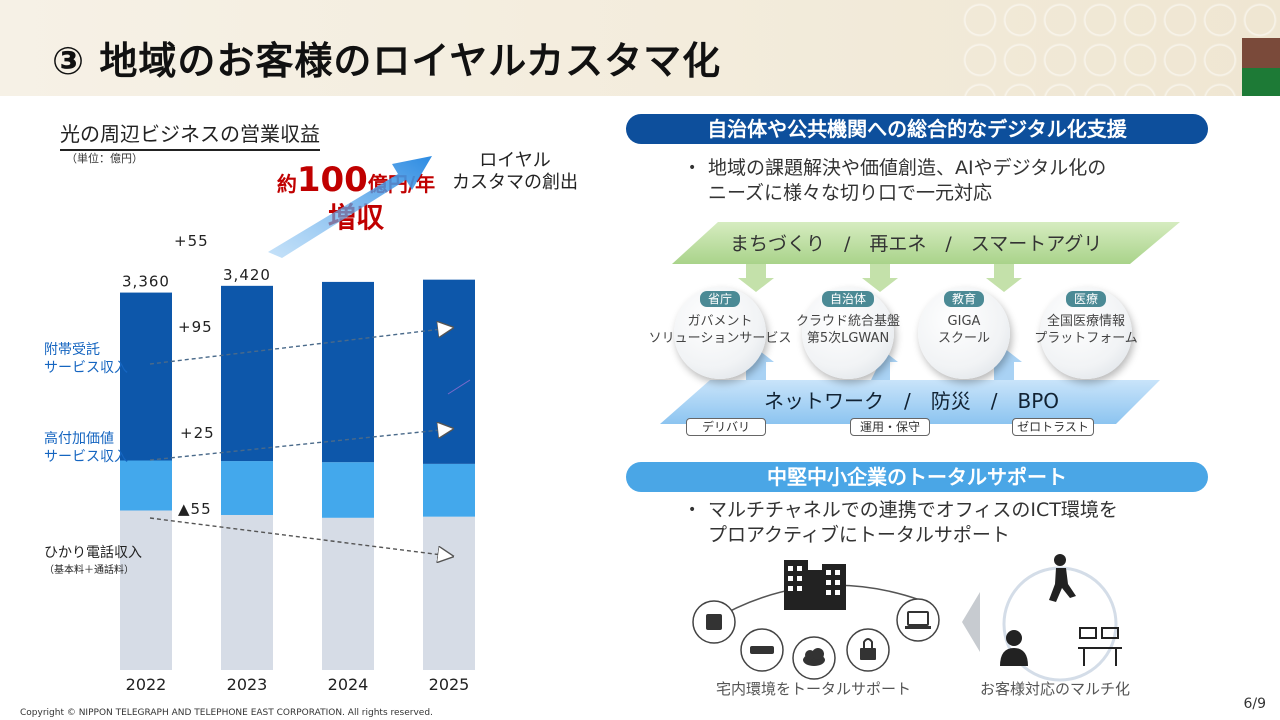 Image resolution: width=1280 pixels, height=720 pixels. Describe the element at coordinates (1261, 53) in the screenshot. I see `deco-square-brown` at that location.